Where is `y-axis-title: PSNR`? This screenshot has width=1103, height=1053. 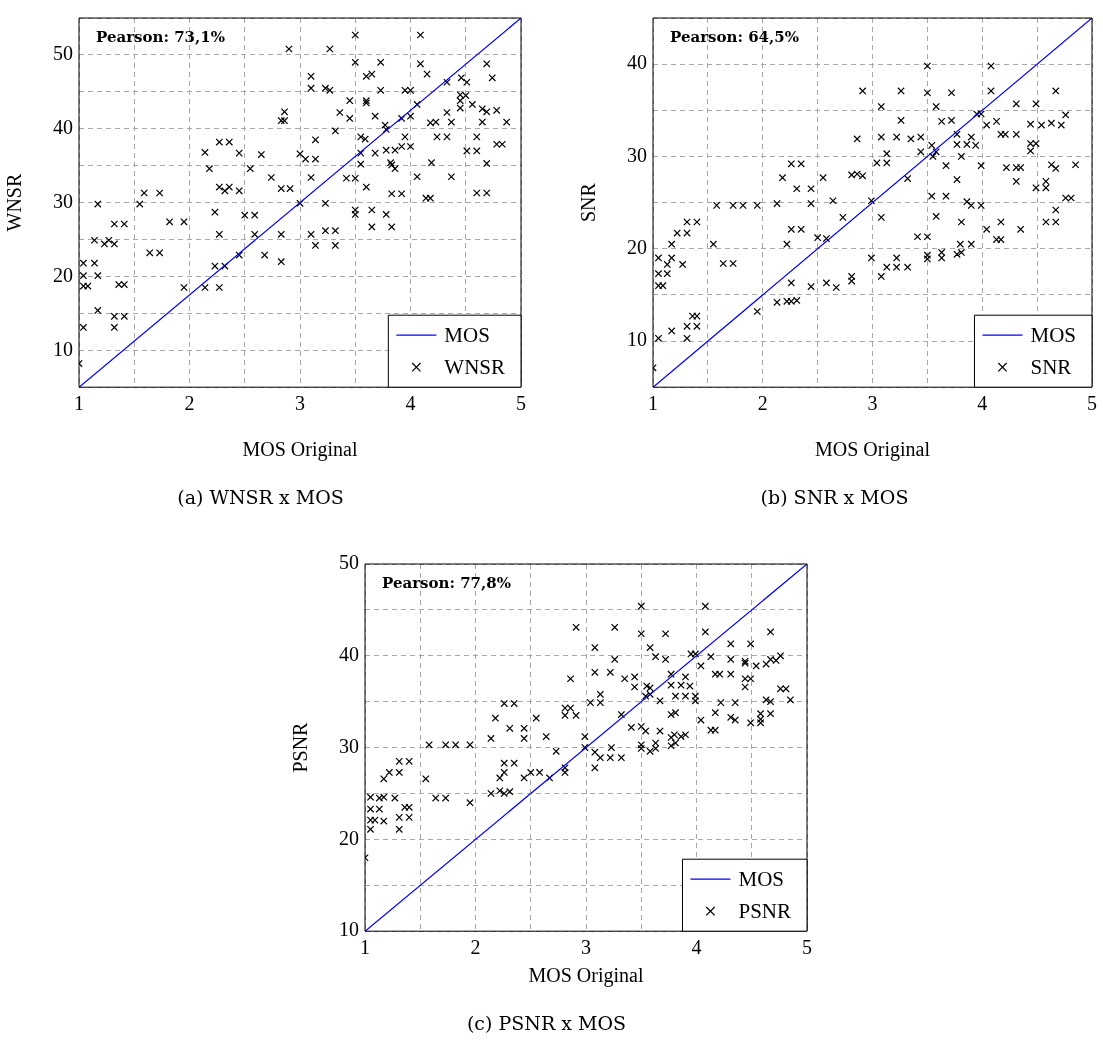
y-axis-title: PSNR is located at coordinates (300, 747).